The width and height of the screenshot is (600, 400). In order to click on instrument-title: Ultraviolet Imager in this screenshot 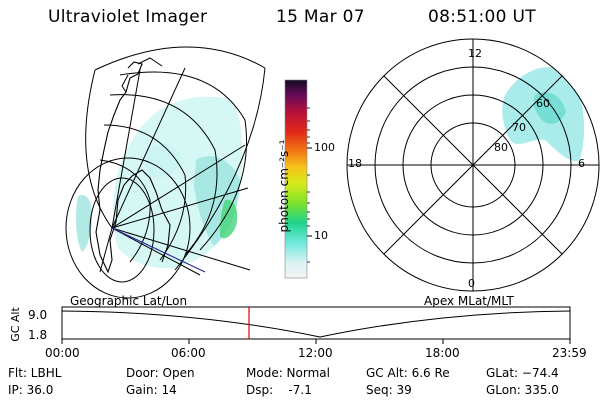, I will do `click(128, 17)`.